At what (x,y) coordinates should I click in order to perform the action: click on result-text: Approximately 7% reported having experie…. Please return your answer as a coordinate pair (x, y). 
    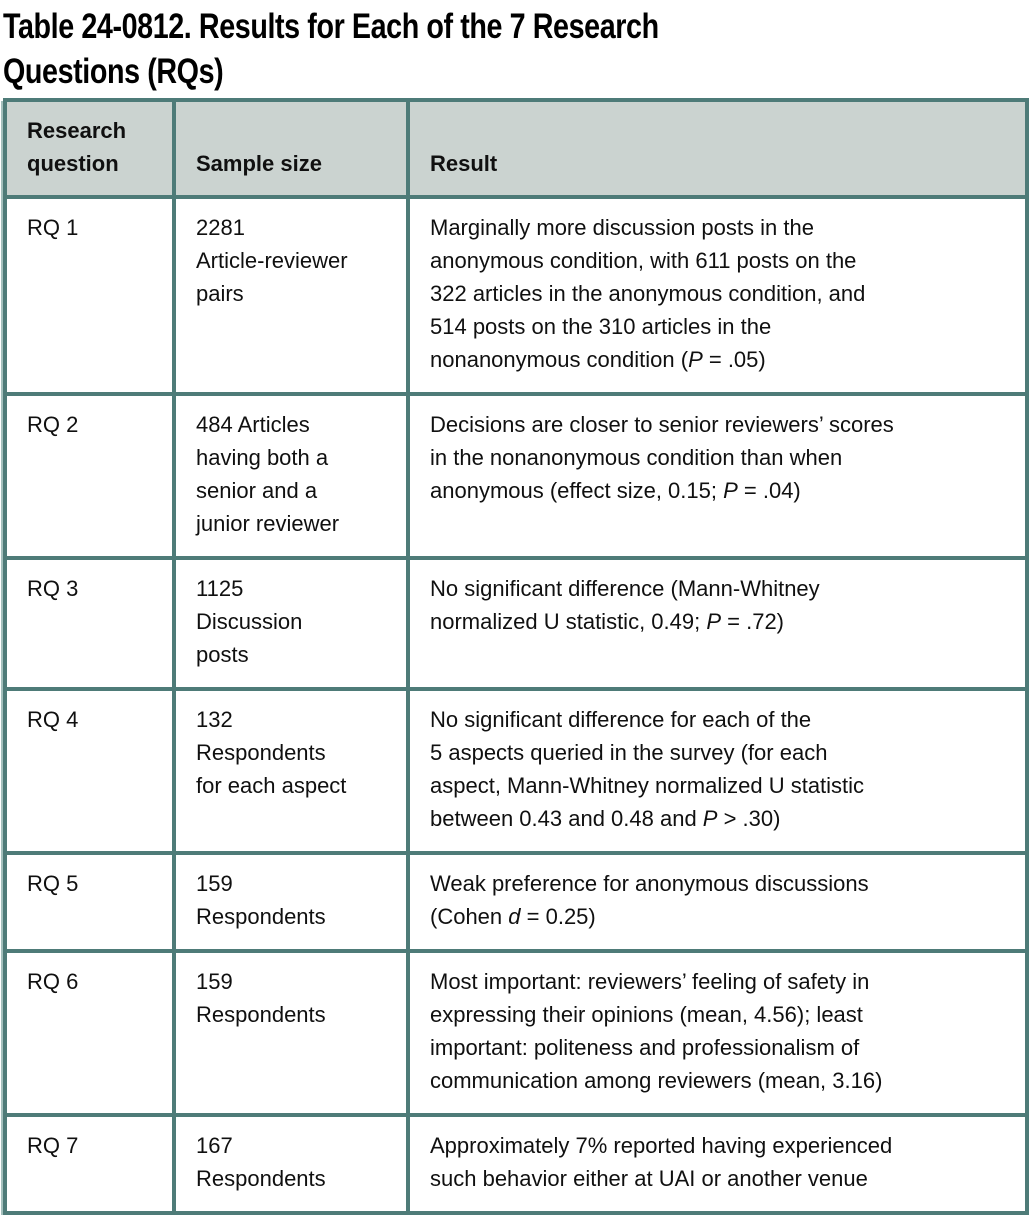
    Looking at the image, I should click on (661, 1162).